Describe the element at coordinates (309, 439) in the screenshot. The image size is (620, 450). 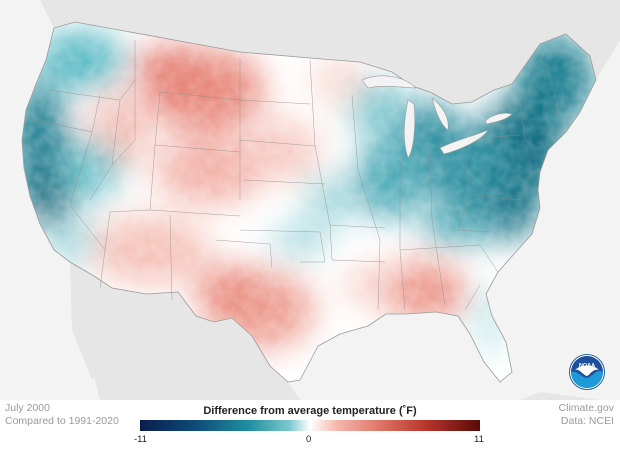
I see `legend-tick-mid: 0` at that location.